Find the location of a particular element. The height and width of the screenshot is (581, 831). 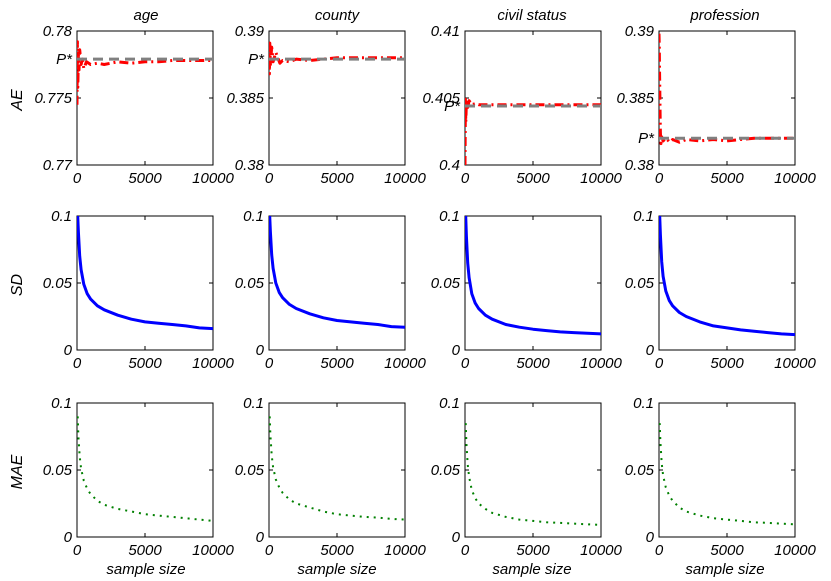

panel-ae-county: 0 5000 10000 0.38 0.385 0.39 P* is located at coordinates (326, 105).